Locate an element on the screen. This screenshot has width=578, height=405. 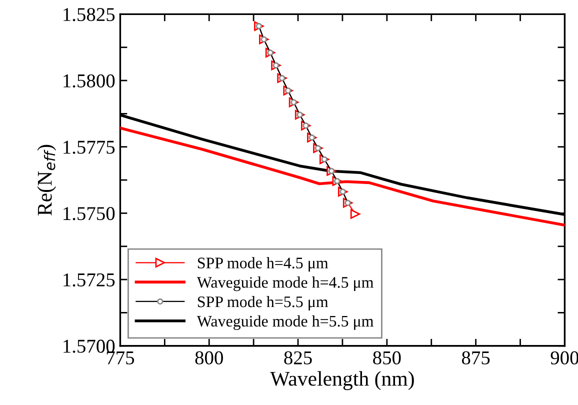
legend-label: Waveguide mode h=4.5 μm is located at coordinates (285, 284).